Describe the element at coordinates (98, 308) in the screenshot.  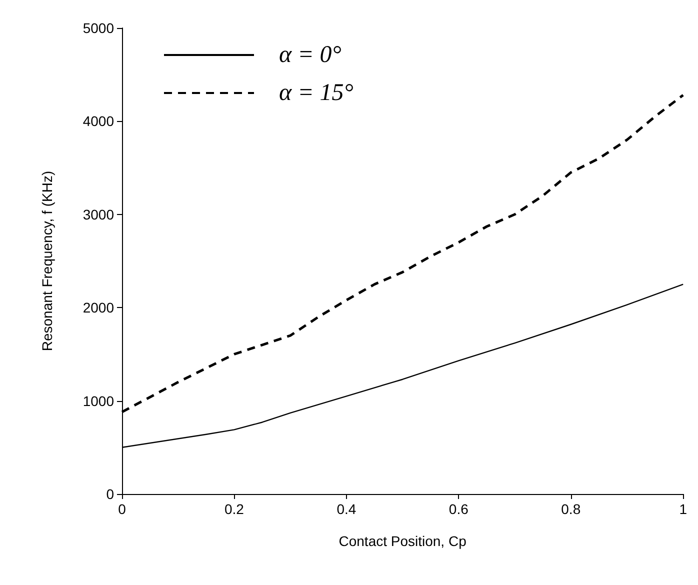
I see `y-tick-label: 2000` at that location.